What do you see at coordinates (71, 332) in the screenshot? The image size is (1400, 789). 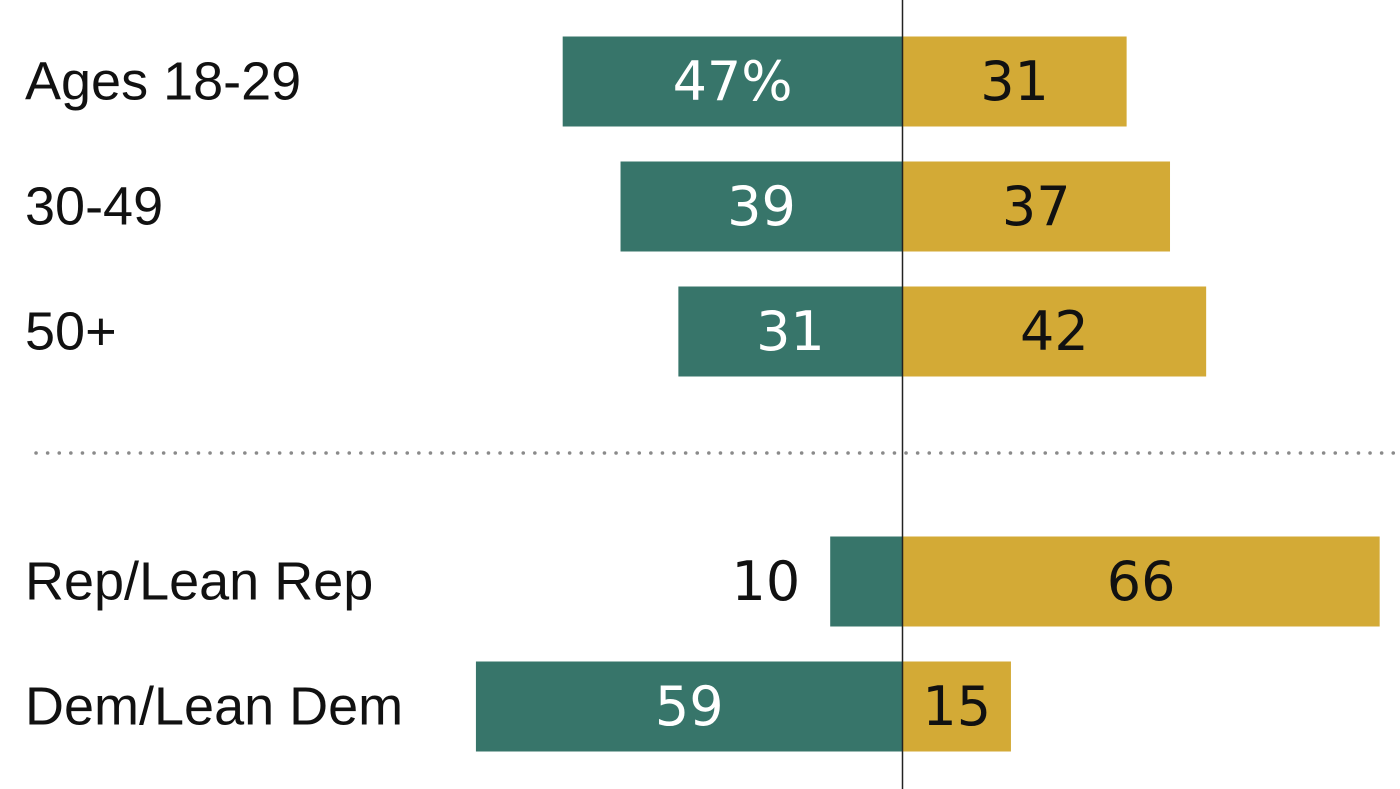 I see `category-label-50: 50+` at bounding box center [71, 332].